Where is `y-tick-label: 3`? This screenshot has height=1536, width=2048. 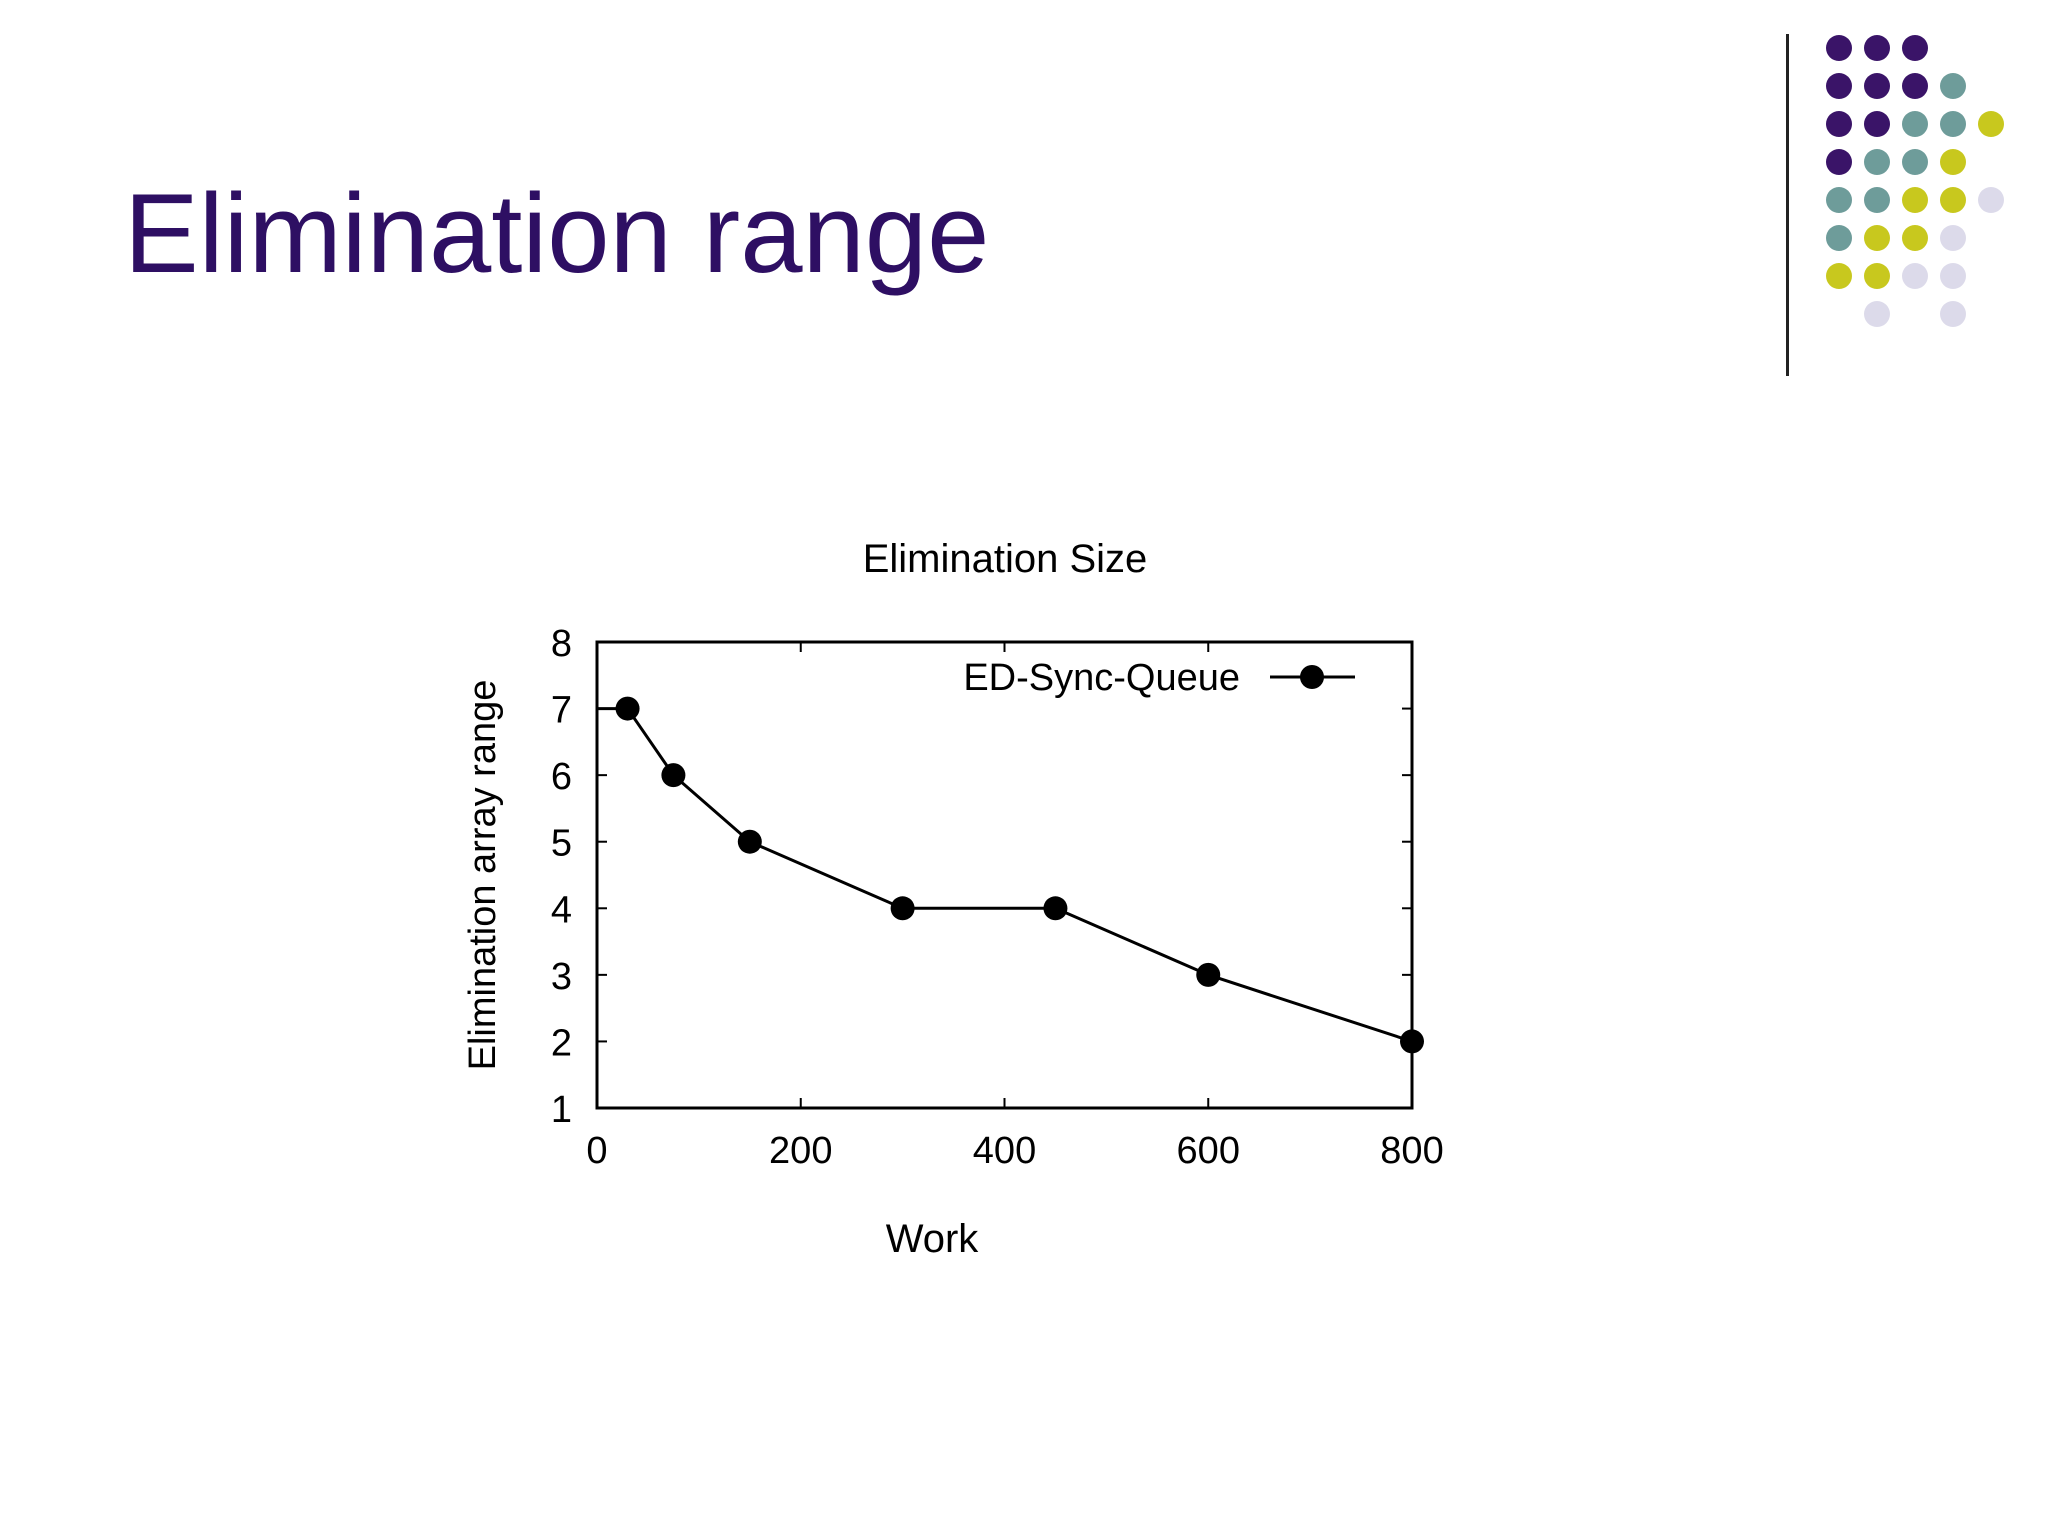 y-tick-label: 3 is located at coordinates (561, 977).